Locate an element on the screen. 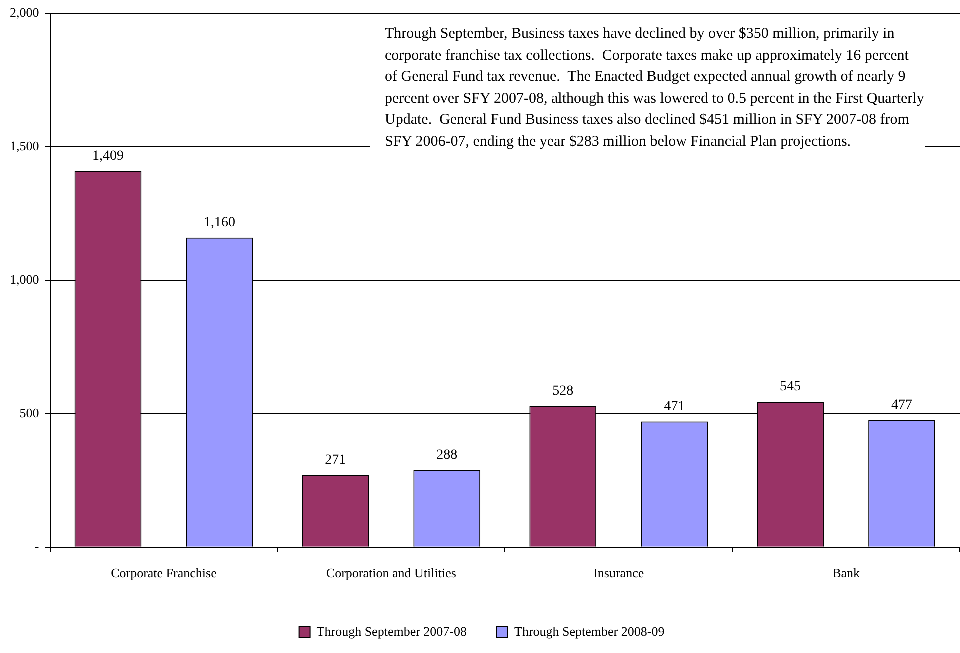 The image size is (960, 653). data-label: 271 is located at coordinates (335, 460).